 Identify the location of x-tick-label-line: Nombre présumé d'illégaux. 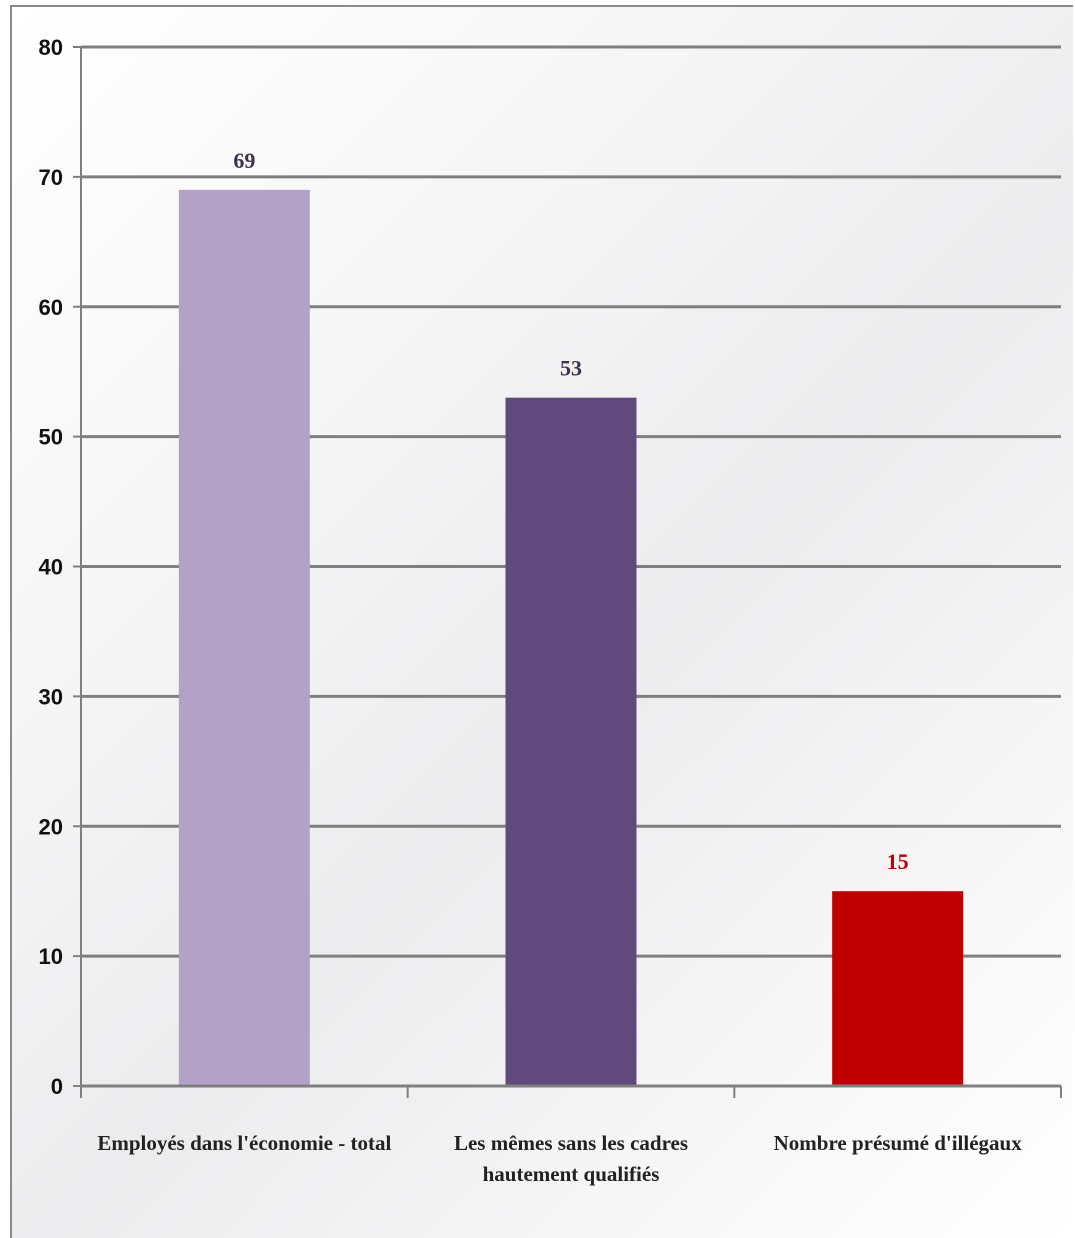
(898, 1143).